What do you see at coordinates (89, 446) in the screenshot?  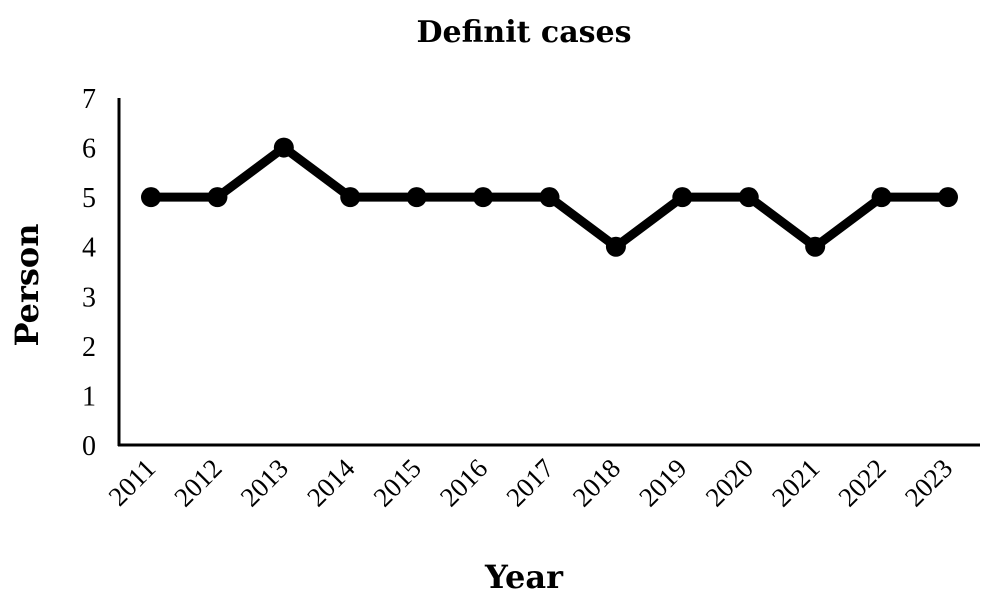 I see `y-tick-label: 0` at bounding box center [89, 446].